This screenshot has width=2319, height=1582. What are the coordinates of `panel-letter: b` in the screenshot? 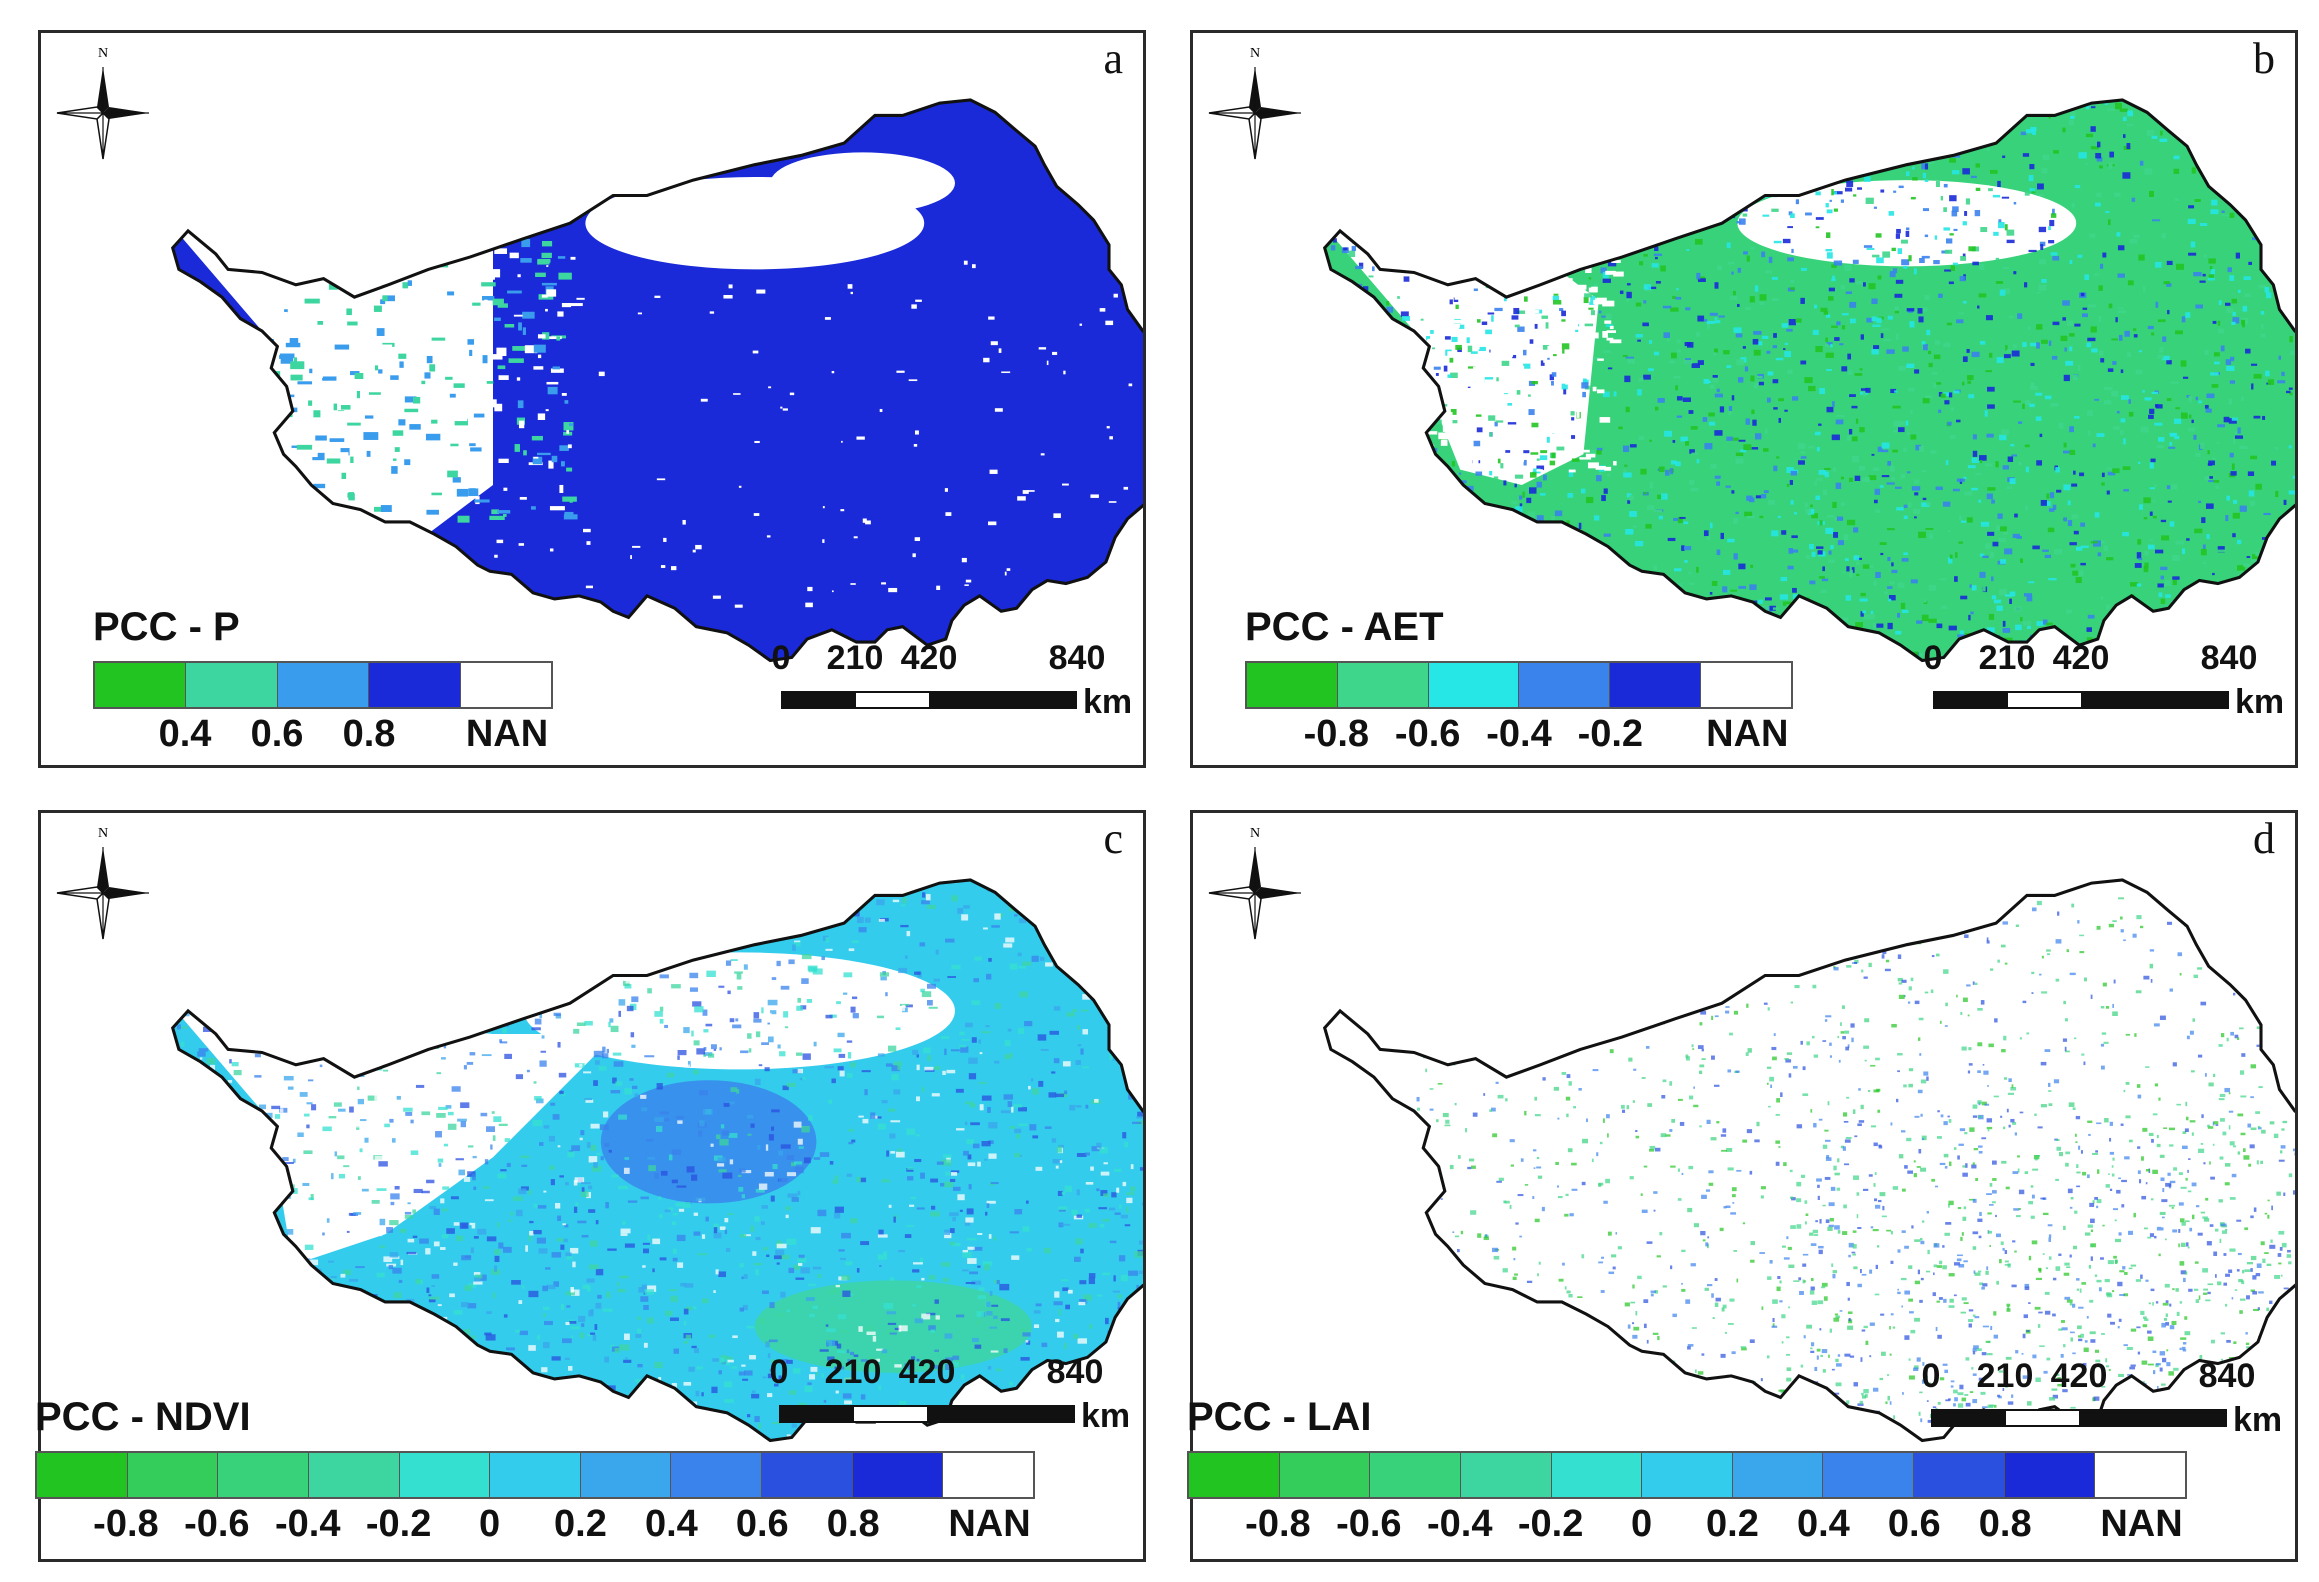 It's located at (2264, 58).